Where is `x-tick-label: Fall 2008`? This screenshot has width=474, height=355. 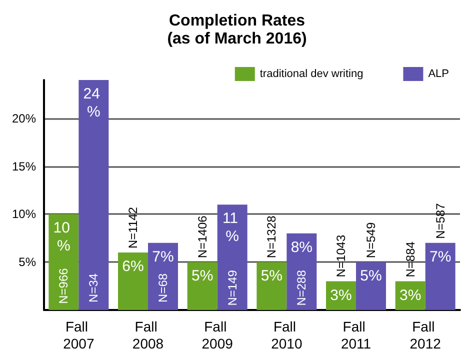 x-tick-label: Fall 2008 is located at coordinates (148, 335).